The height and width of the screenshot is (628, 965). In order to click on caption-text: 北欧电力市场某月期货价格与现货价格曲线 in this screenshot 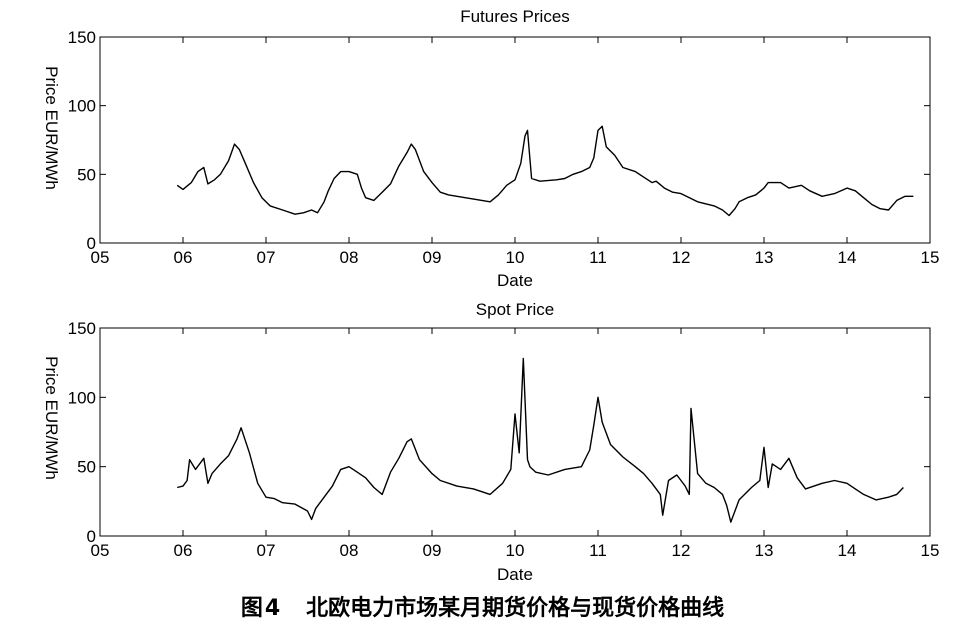, I will do `click(515, 608)`.